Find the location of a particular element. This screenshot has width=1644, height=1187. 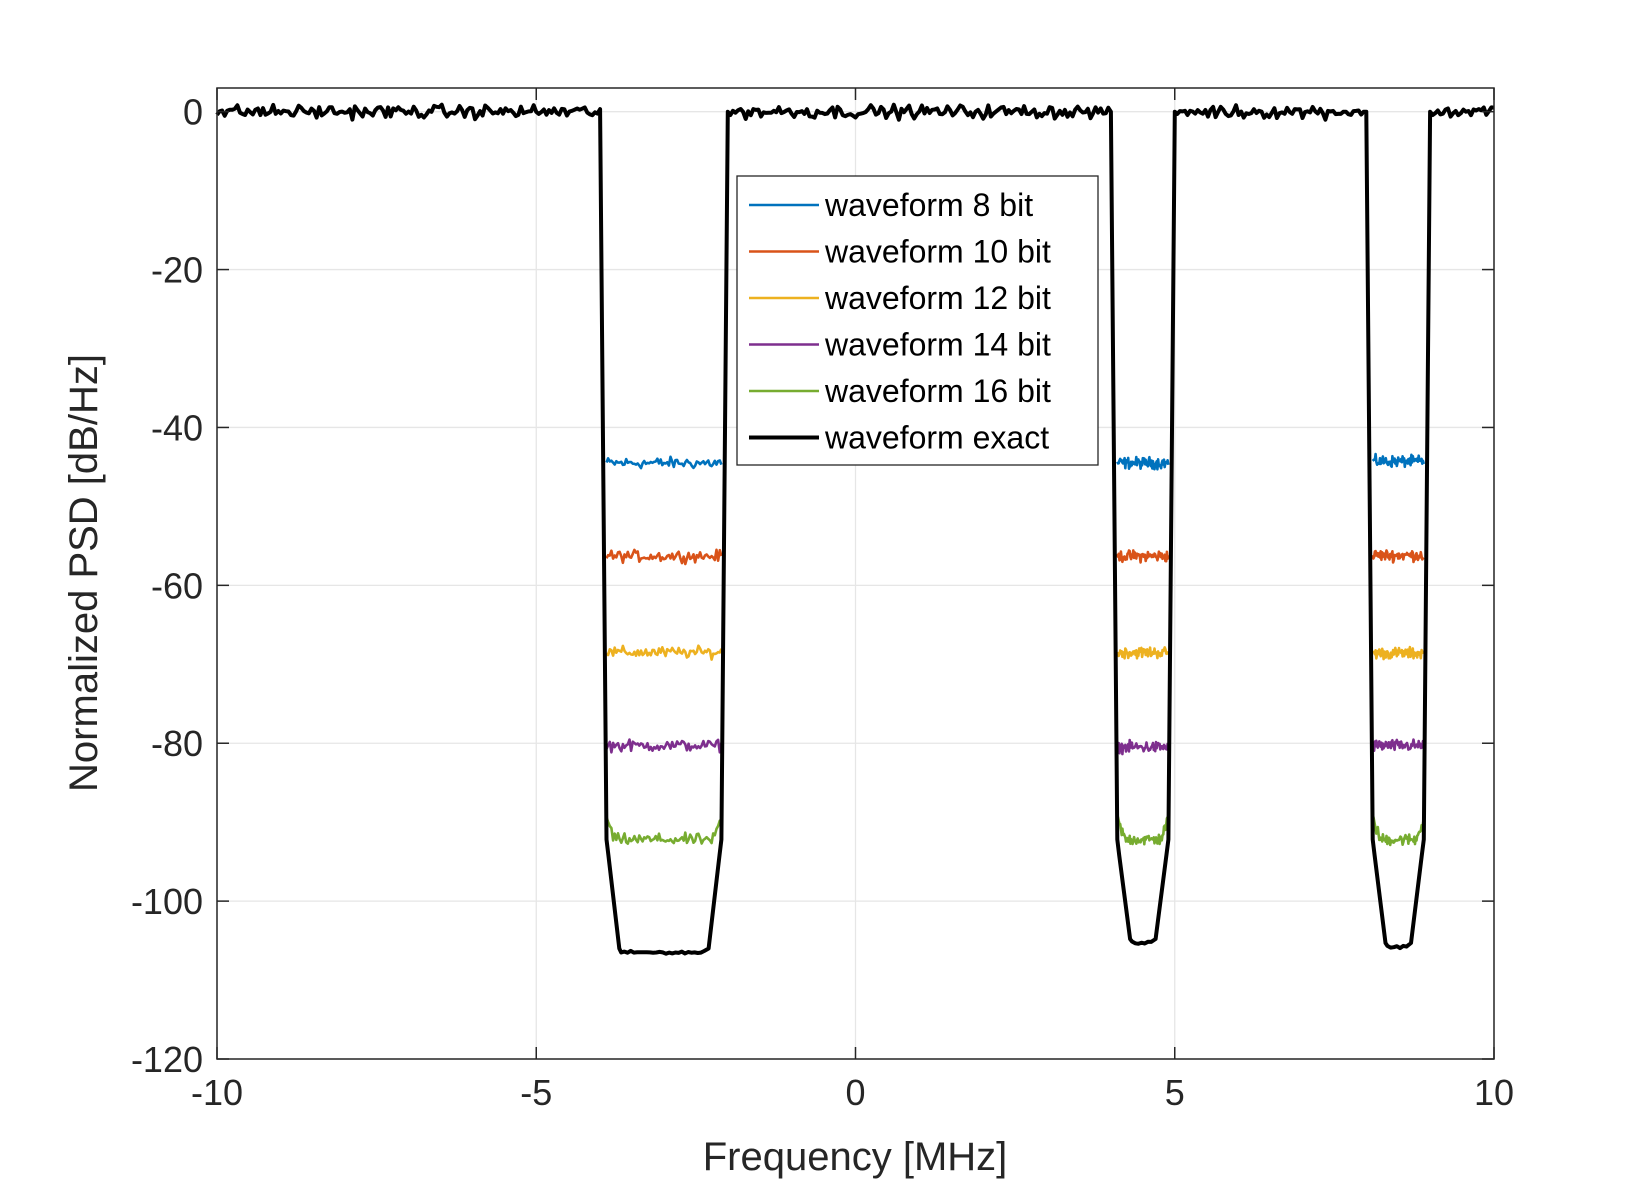

y-tick-label: -40 is located at coordinates (177, 427).